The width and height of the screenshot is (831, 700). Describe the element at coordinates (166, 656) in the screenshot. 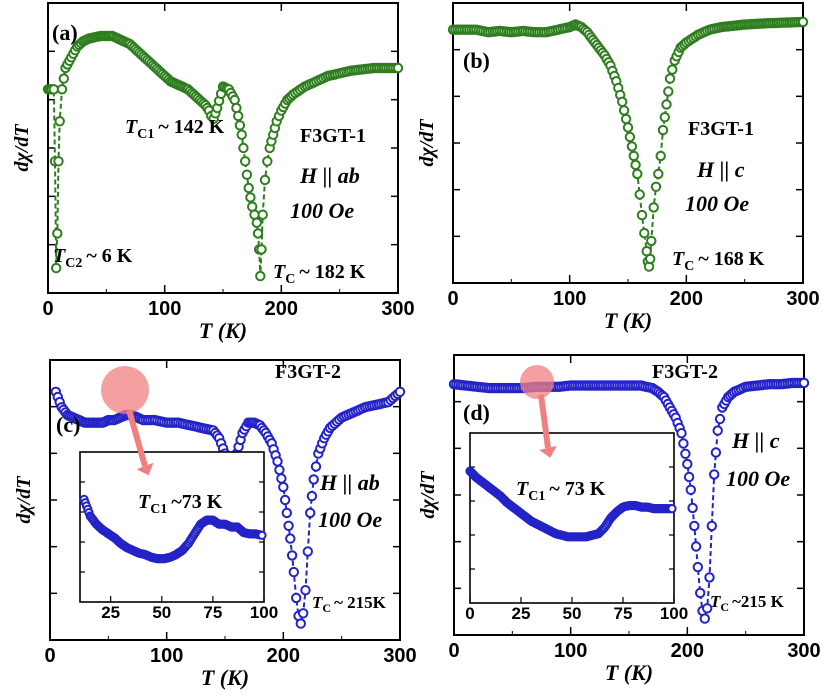

I see `x-tick-label-c: 100` at that location.